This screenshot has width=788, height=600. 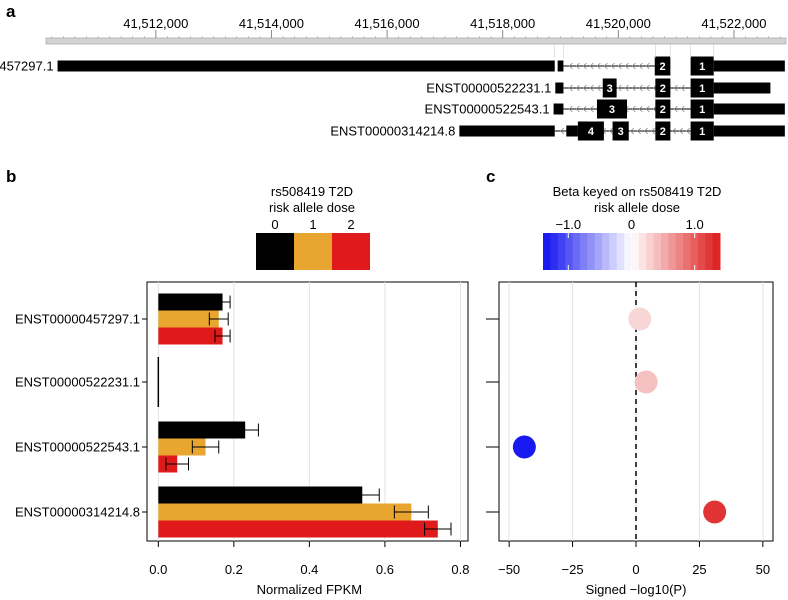 What do you see at coordinates (312, 207) in the screenshot?
I see `legend-title-line: risk allele dose` at bounding box center [312, 207].